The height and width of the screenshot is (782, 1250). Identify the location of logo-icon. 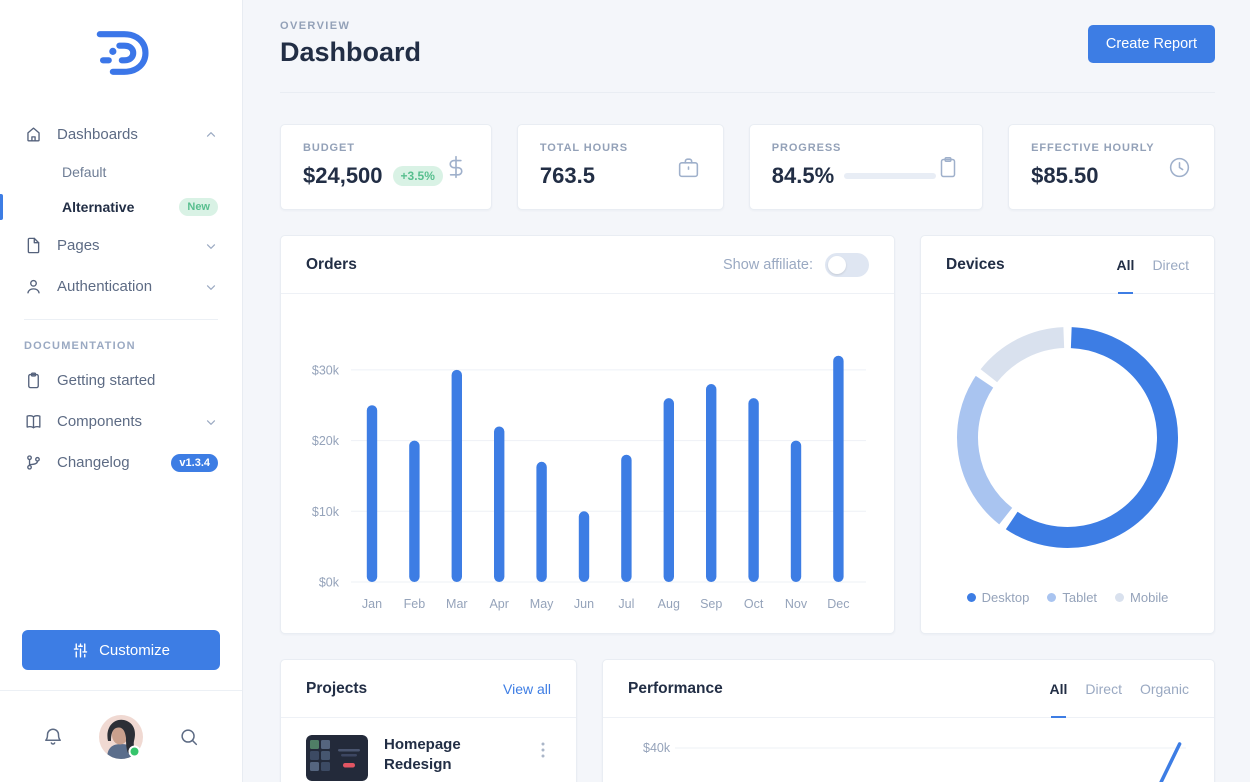
(122, 53).